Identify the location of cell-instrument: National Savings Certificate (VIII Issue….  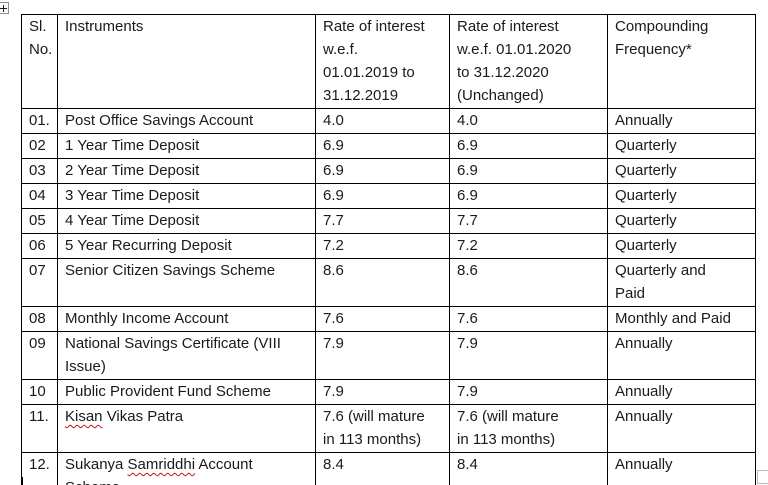
(186, 355).